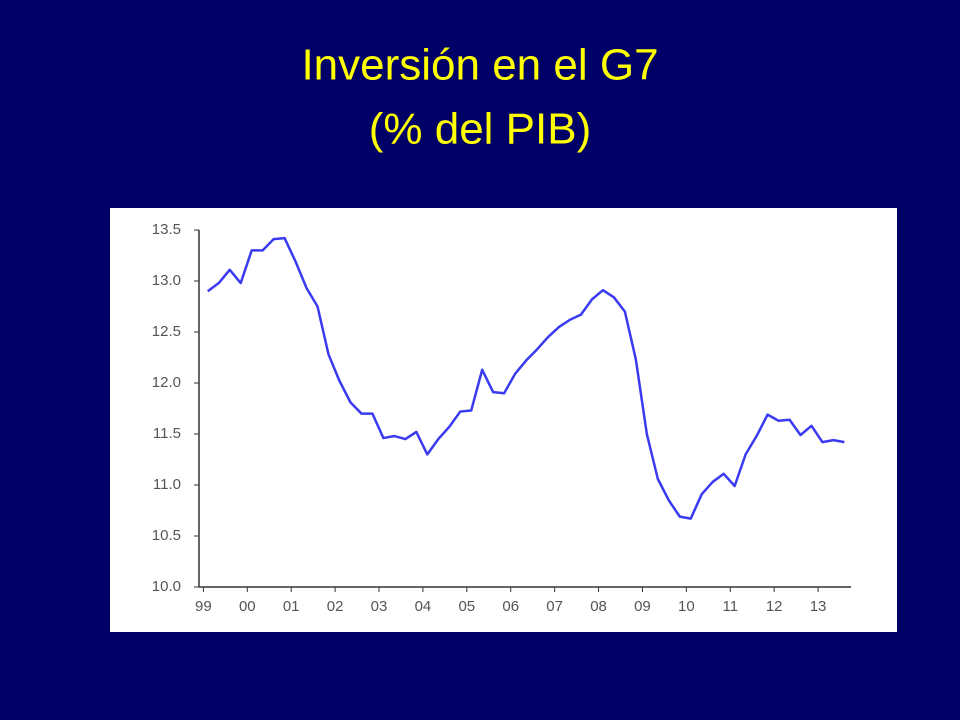 The height and width of the screenshot is (720, 960). Describe the element at coordinates (480, 129) in the screenshot. I see `chart-subtitle: (% del PIB)` at that location.